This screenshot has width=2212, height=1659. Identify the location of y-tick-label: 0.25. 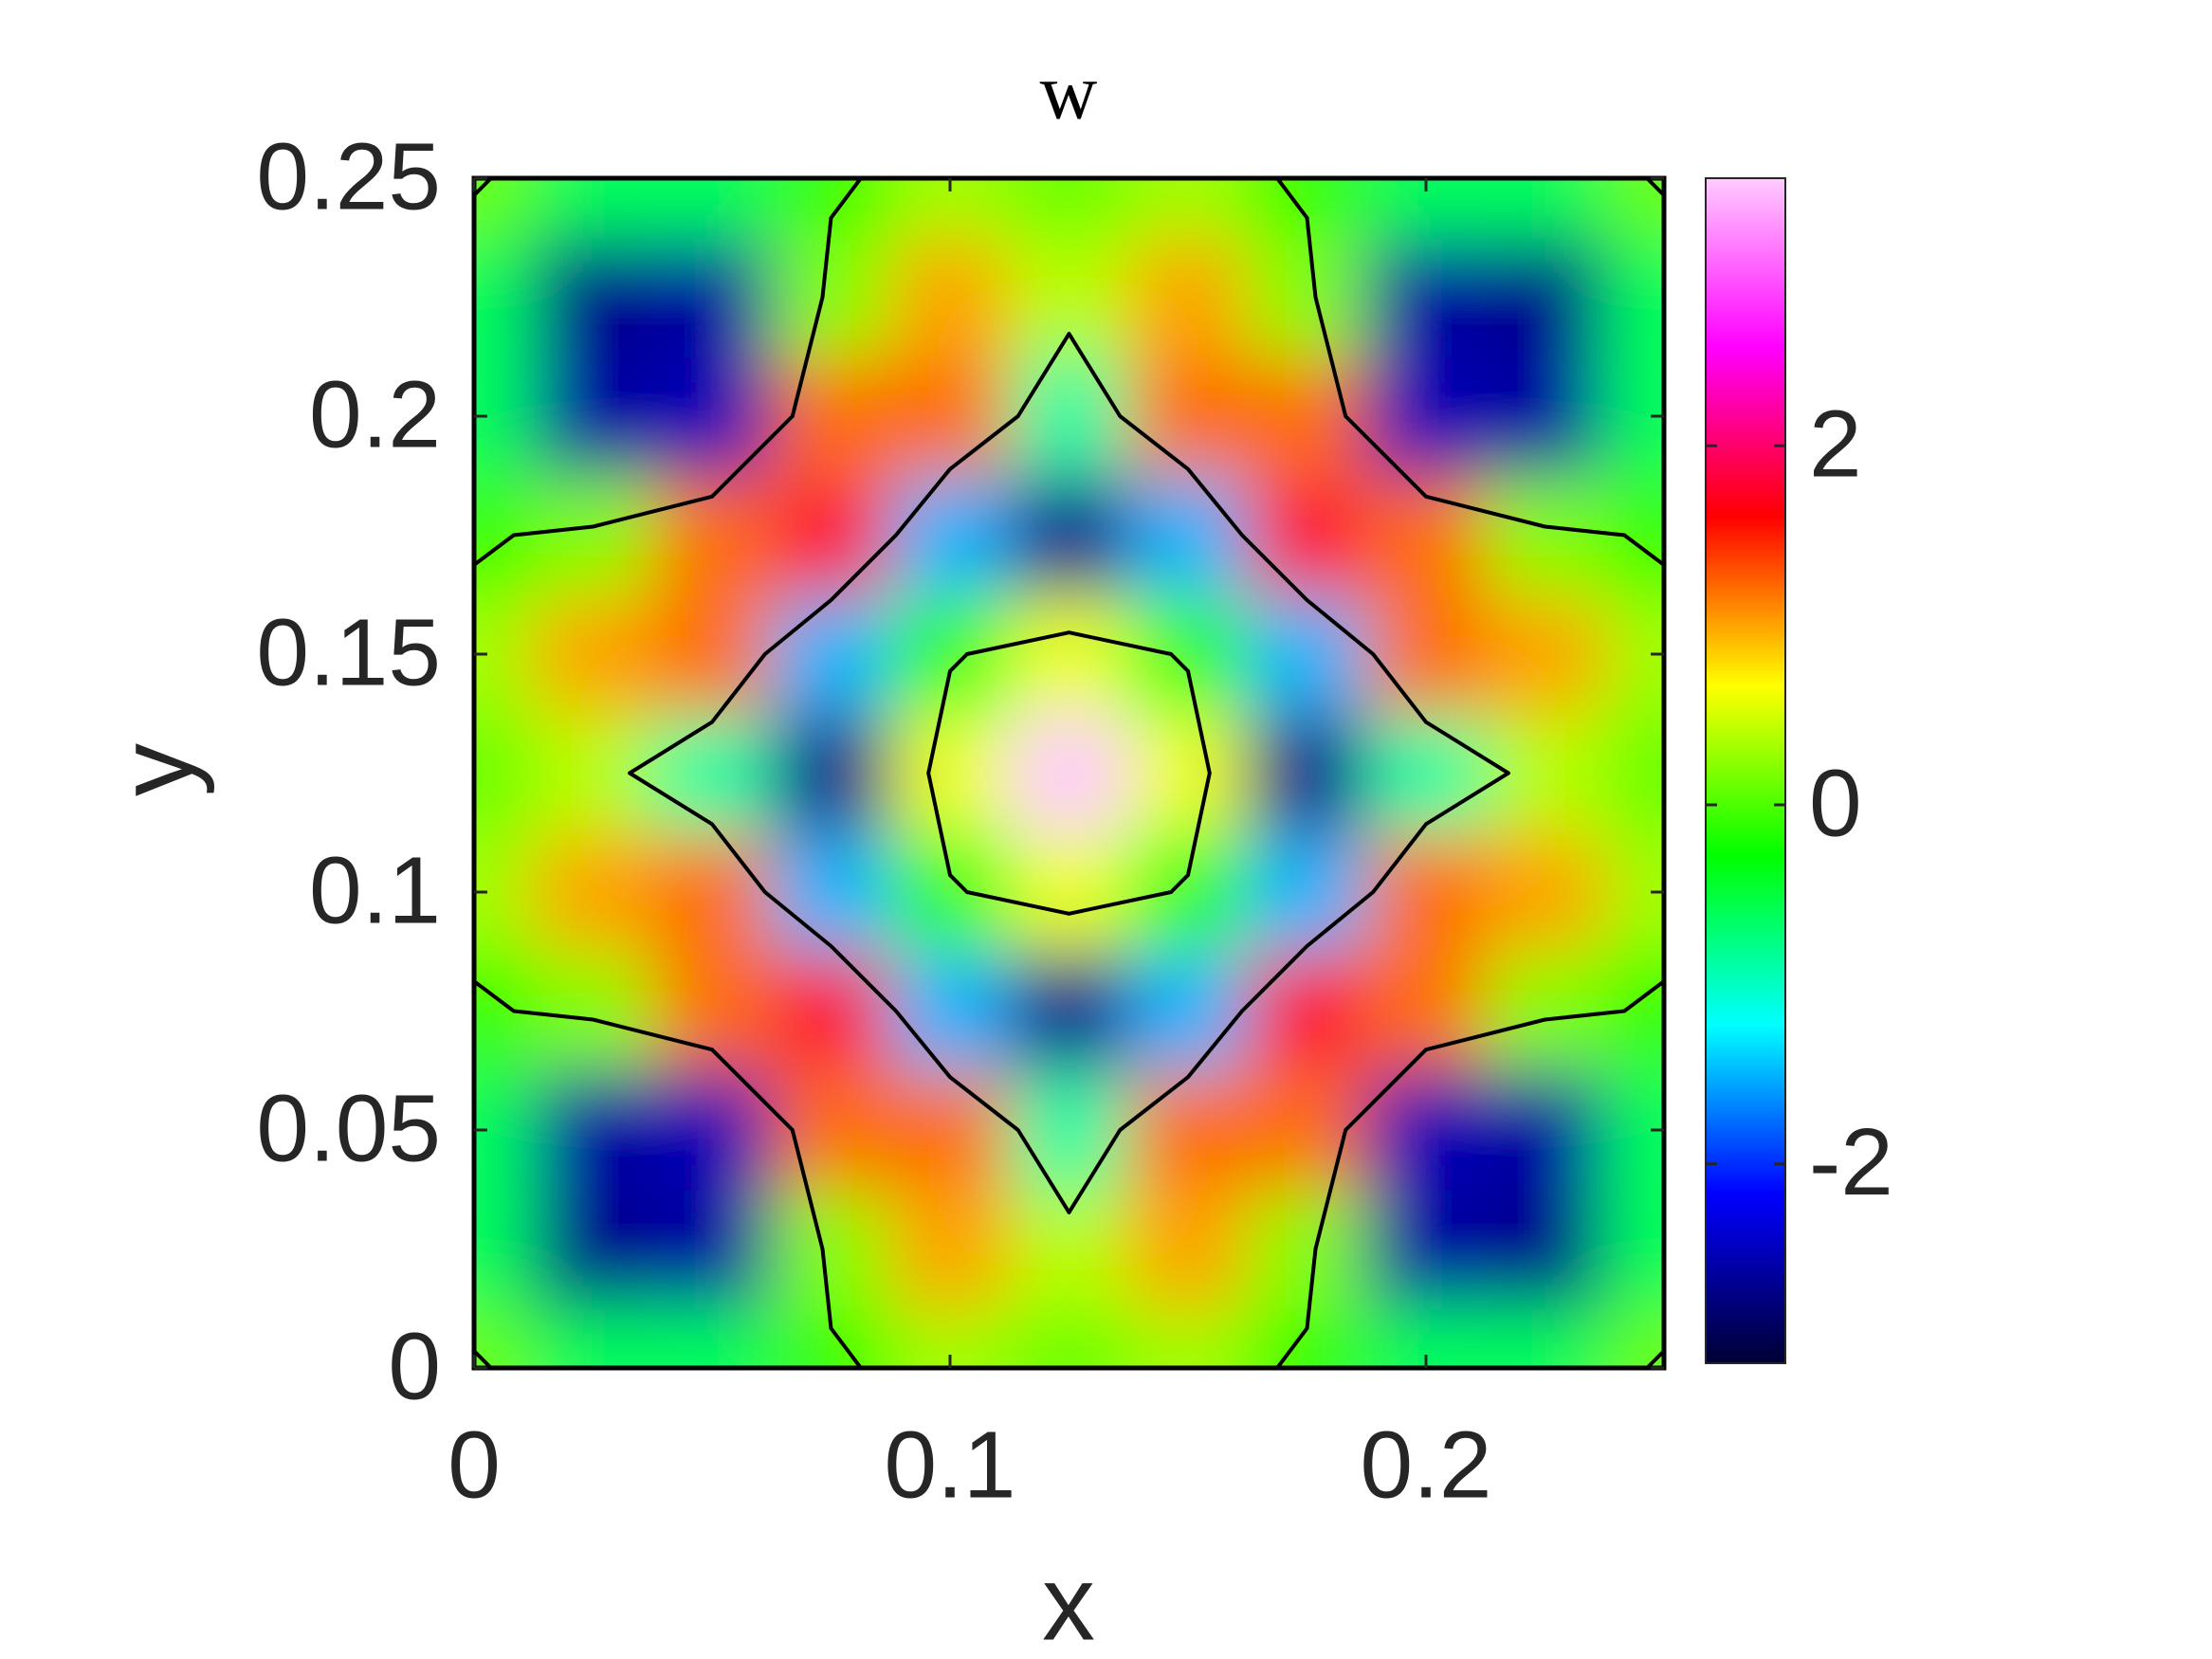
(348, 176).